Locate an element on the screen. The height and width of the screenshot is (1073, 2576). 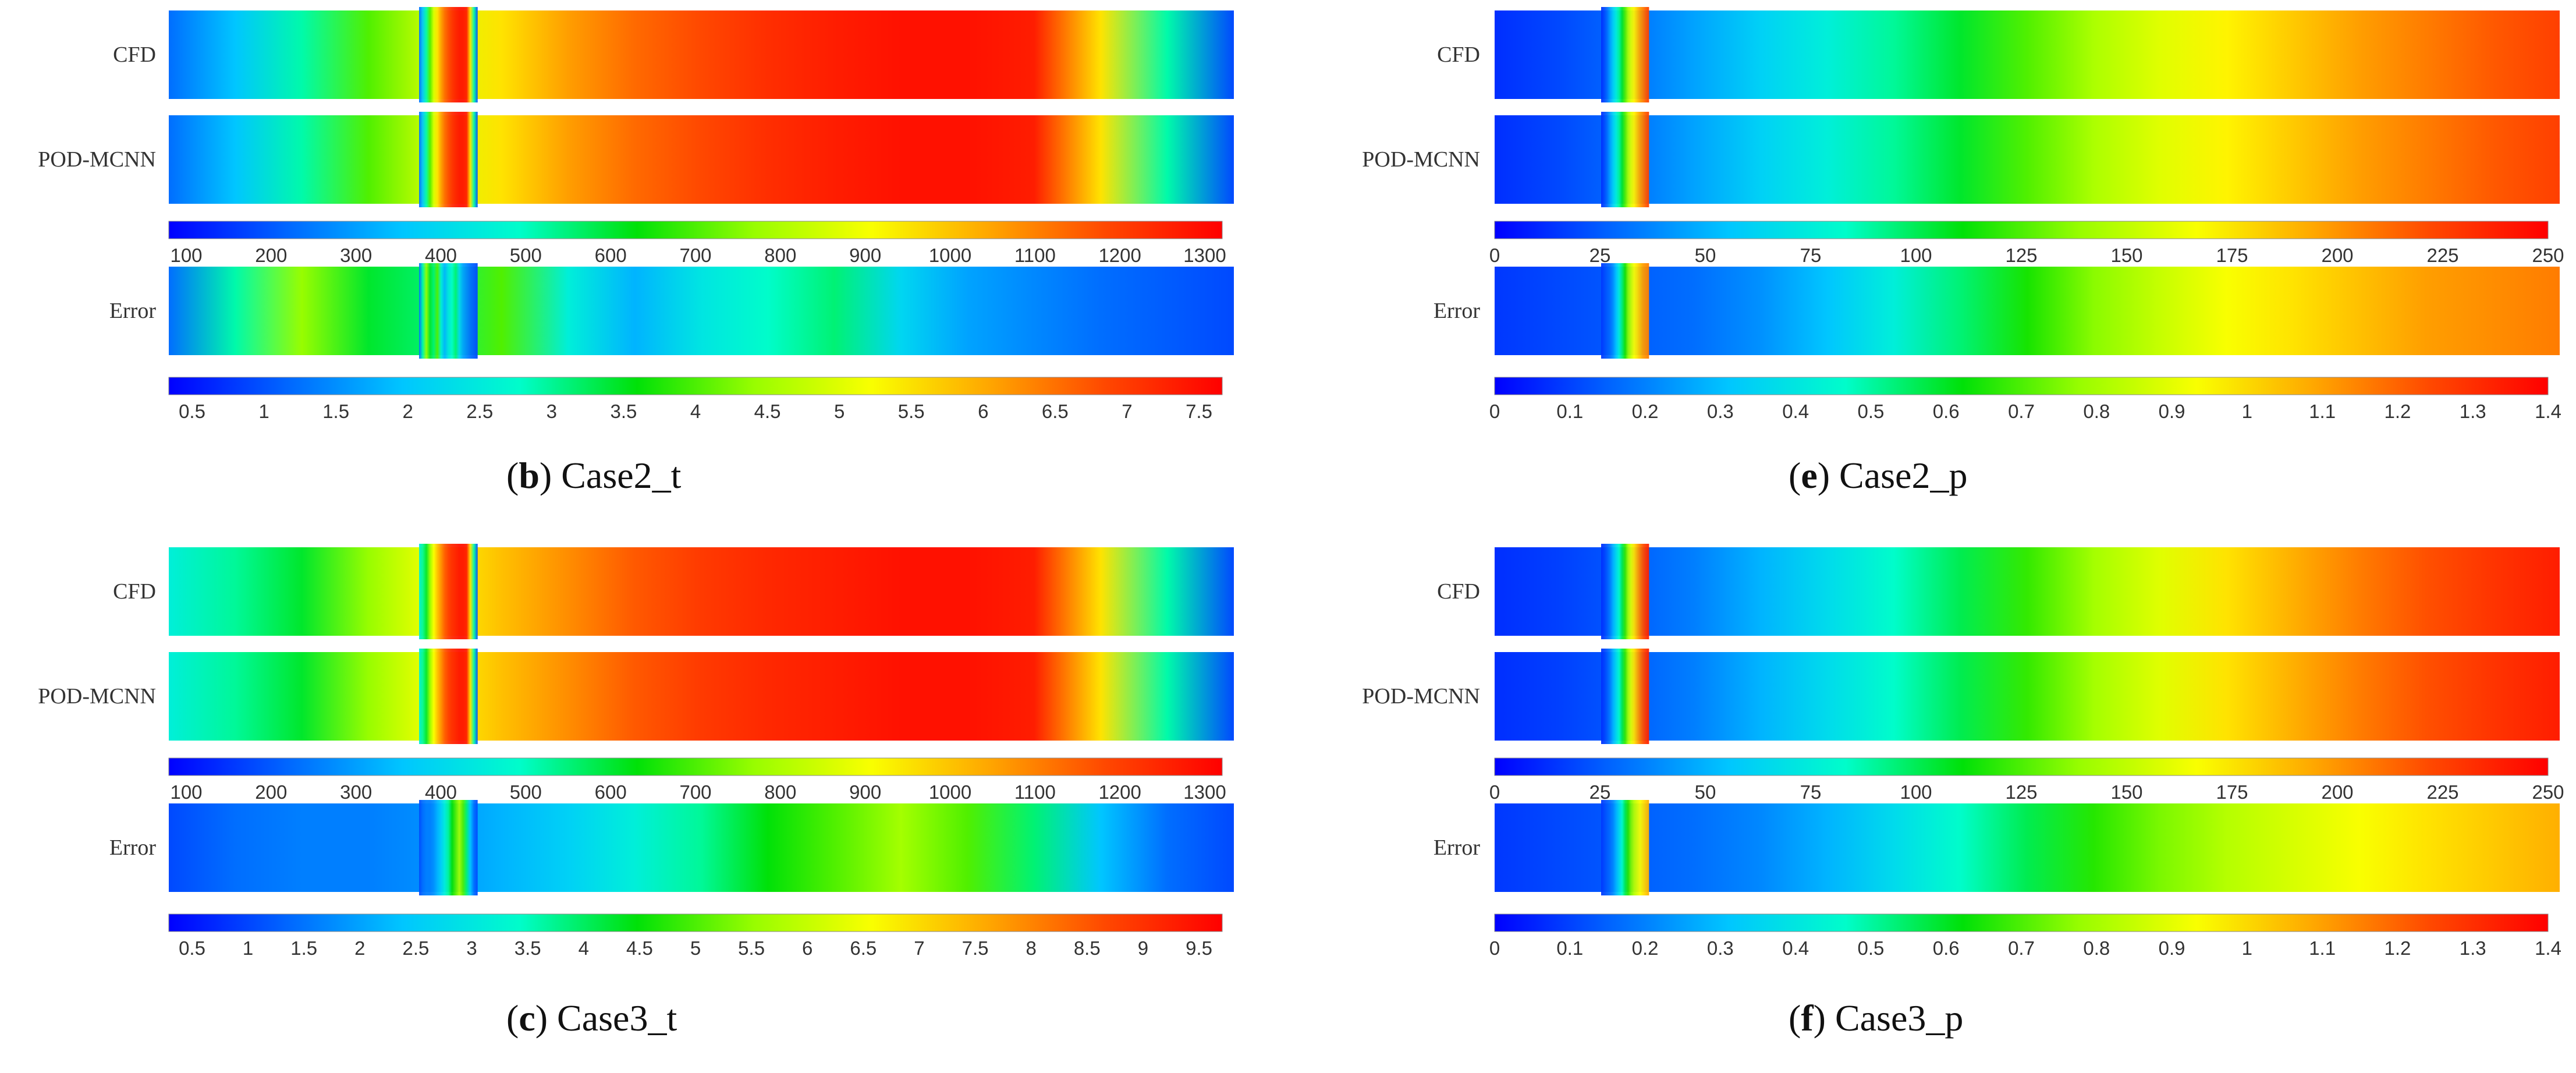
colorbar-tick-label: 600 is located at coordinates (611, 255).